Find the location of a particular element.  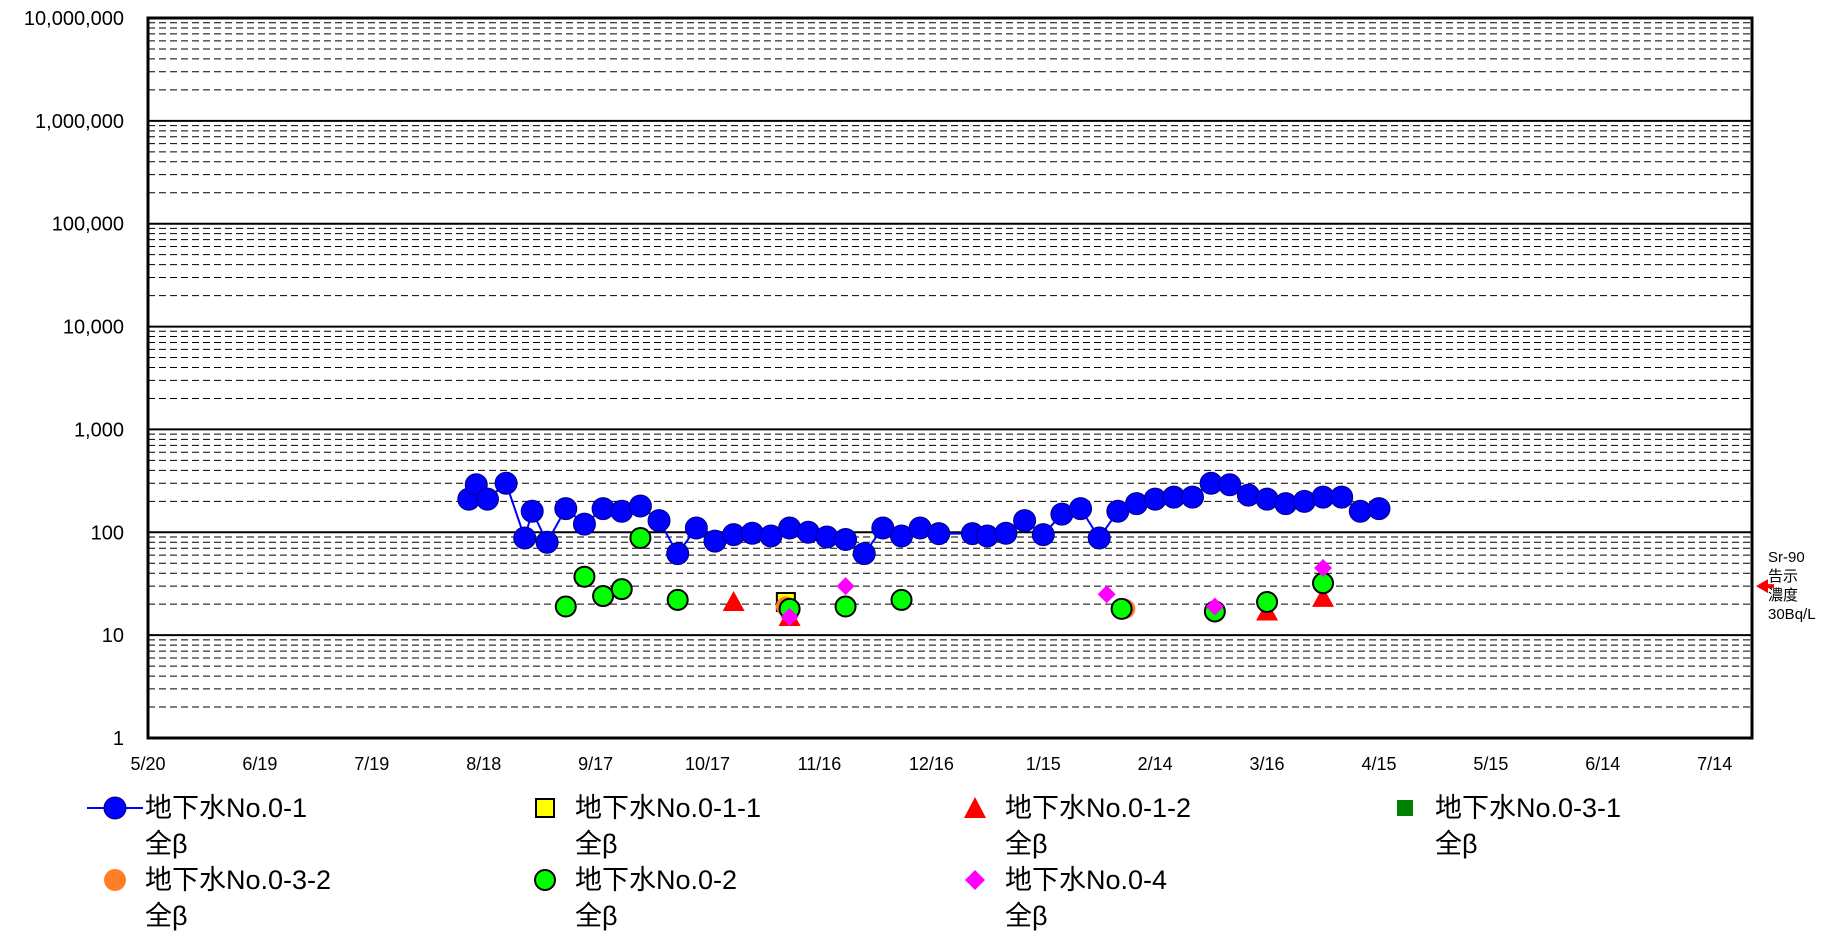

reference-arrow is located at coordinates (1765, 586).